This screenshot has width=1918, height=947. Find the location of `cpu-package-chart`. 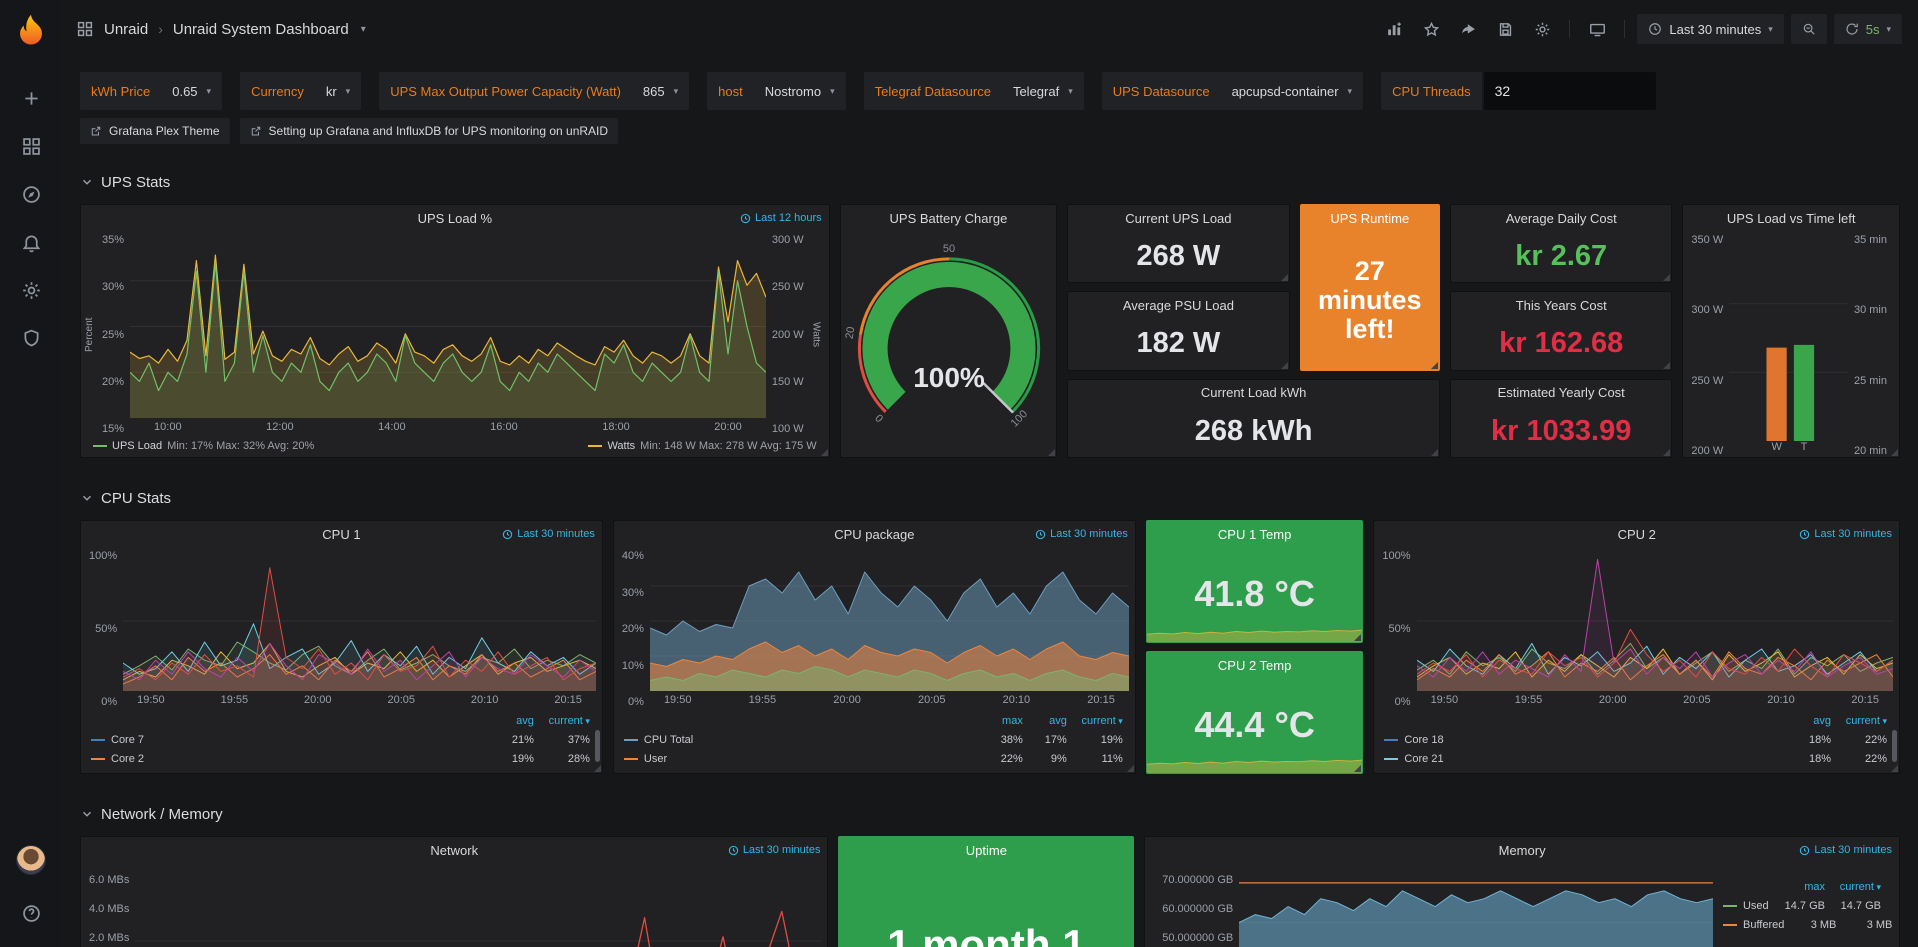

cpu-package-chart is located at coordinates (889, 621).